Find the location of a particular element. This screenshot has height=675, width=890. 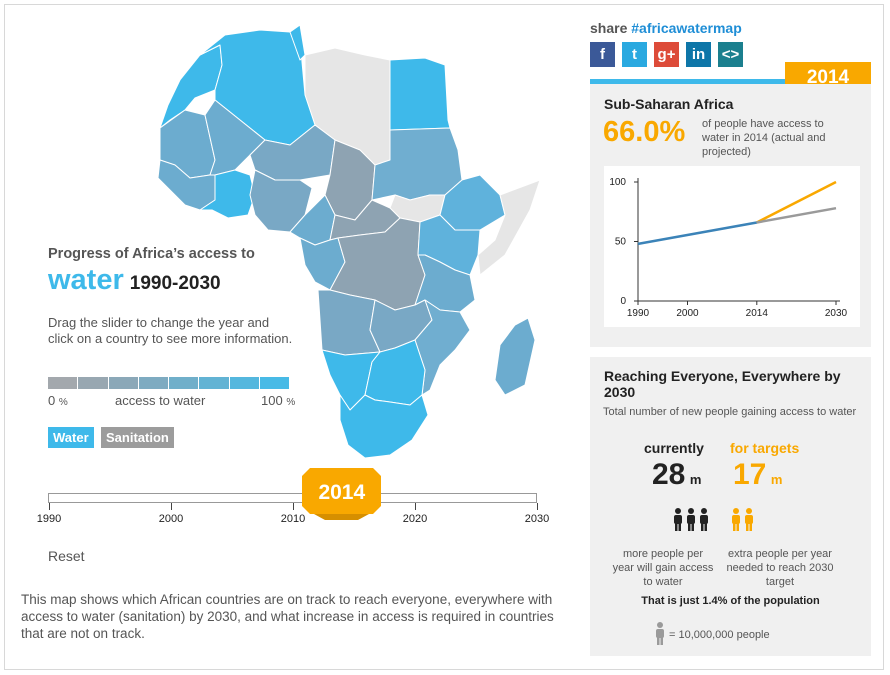

headline: water 1990-2030 is located at coordinates (134, 280).